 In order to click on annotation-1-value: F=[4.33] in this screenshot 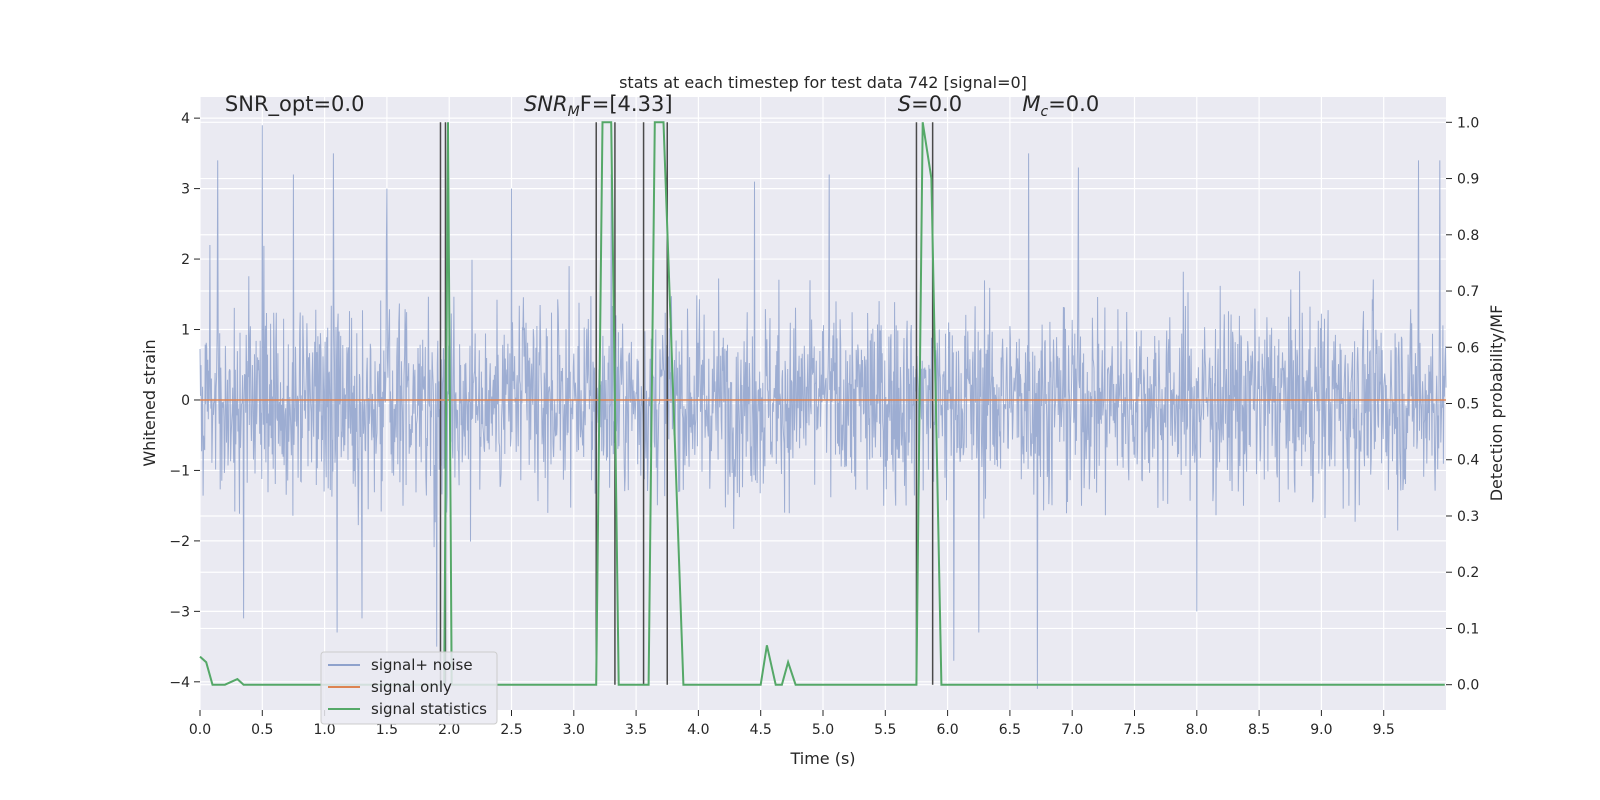, I will do `click(626, 104)`.